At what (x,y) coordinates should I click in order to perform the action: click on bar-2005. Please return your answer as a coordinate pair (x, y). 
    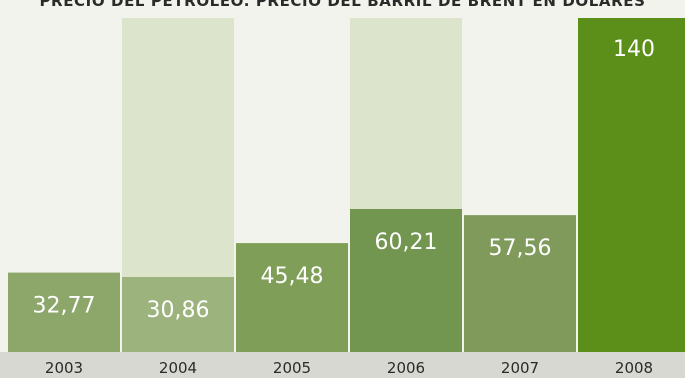
    Looking at the image, I should click on (292, 297).